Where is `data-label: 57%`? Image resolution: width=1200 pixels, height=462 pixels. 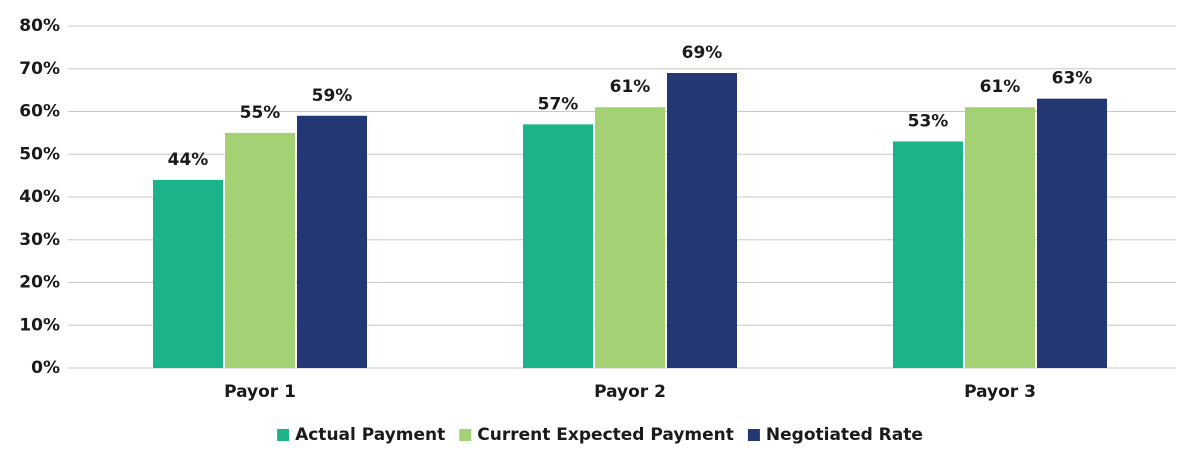 data-label: 57% is located at coordinates (558, 104).